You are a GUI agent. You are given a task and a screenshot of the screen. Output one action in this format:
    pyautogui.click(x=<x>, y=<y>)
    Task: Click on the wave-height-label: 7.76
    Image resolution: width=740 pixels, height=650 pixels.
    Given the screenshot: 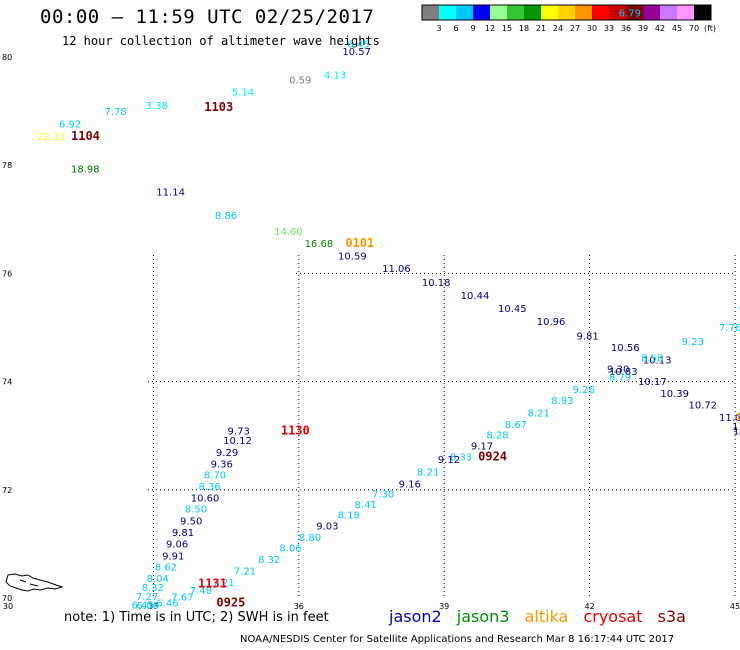 What is the action you would take?
    pyautogui.click(x=729, y=328)
    